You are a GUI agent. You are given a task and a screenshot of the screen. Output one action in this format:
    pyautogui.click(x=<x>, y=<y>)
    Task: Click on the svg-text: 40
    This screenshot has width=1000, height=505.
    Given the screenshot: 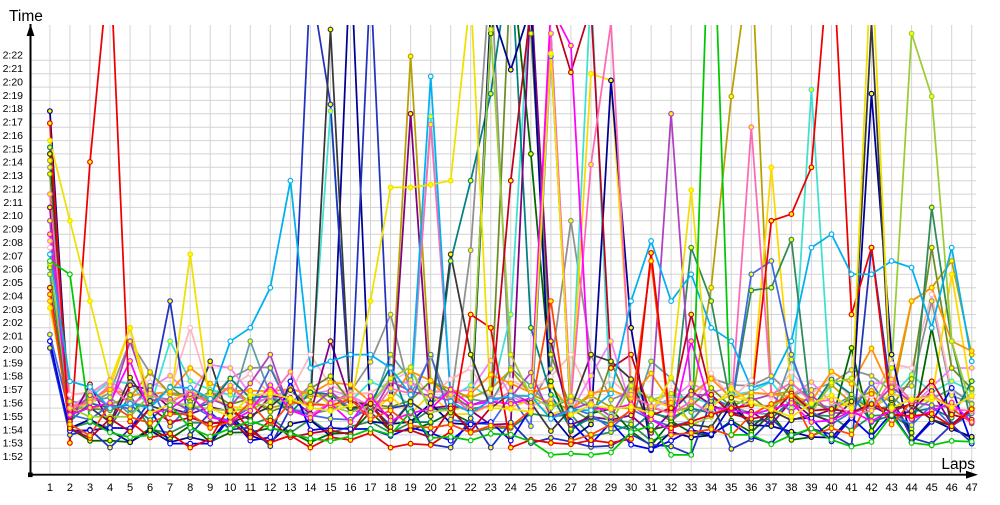 What is the action you would take?
    pyautogui.click(x=831, y=488)
    